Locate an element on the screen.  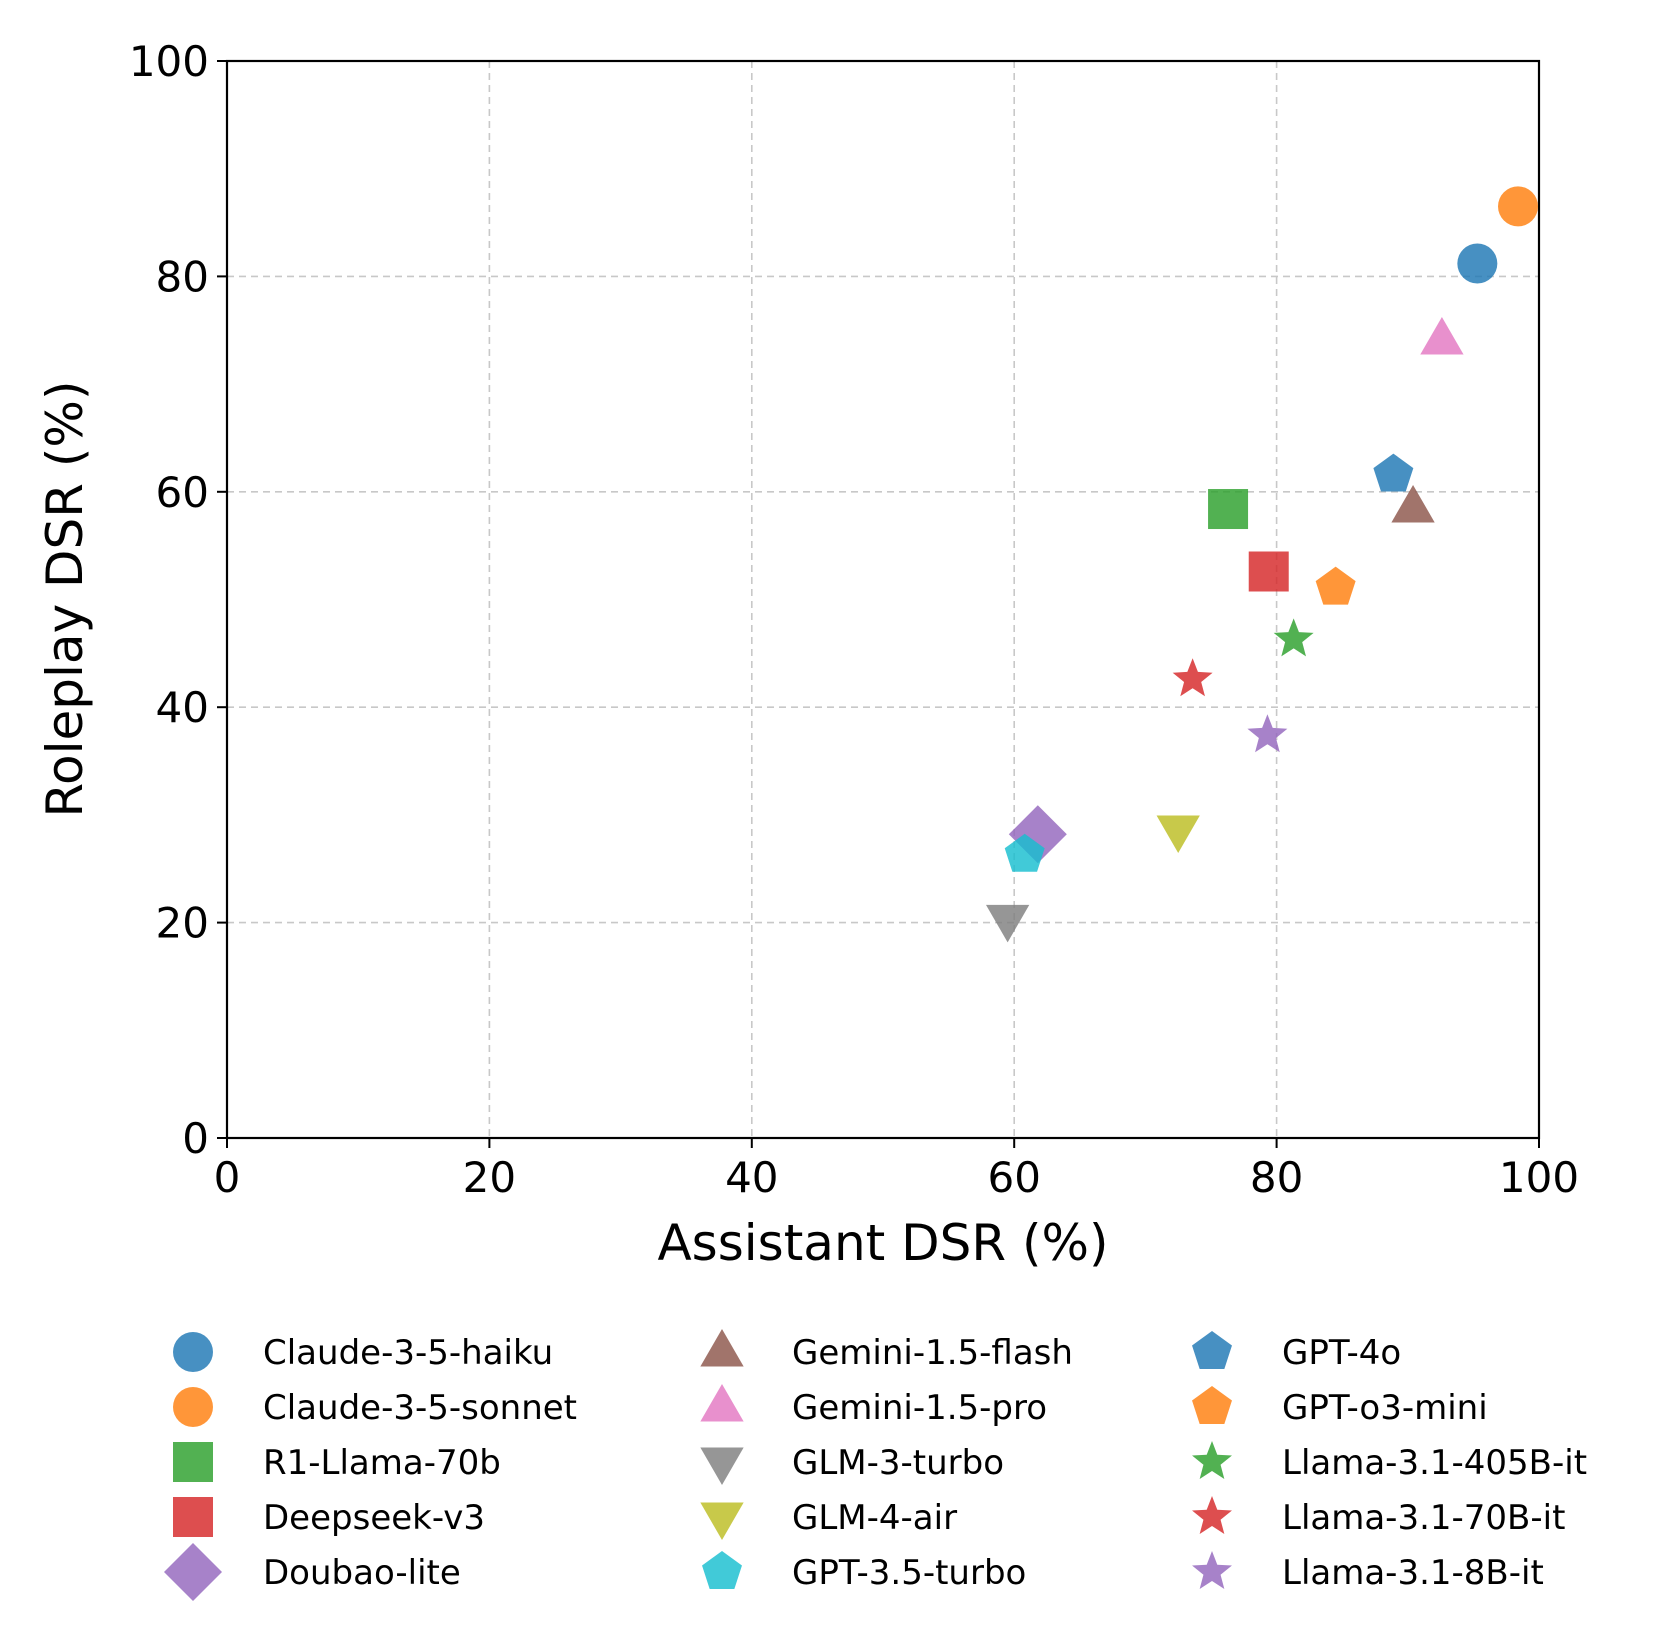
x-tick-label: 20 is located at coordinates (489, 1177).